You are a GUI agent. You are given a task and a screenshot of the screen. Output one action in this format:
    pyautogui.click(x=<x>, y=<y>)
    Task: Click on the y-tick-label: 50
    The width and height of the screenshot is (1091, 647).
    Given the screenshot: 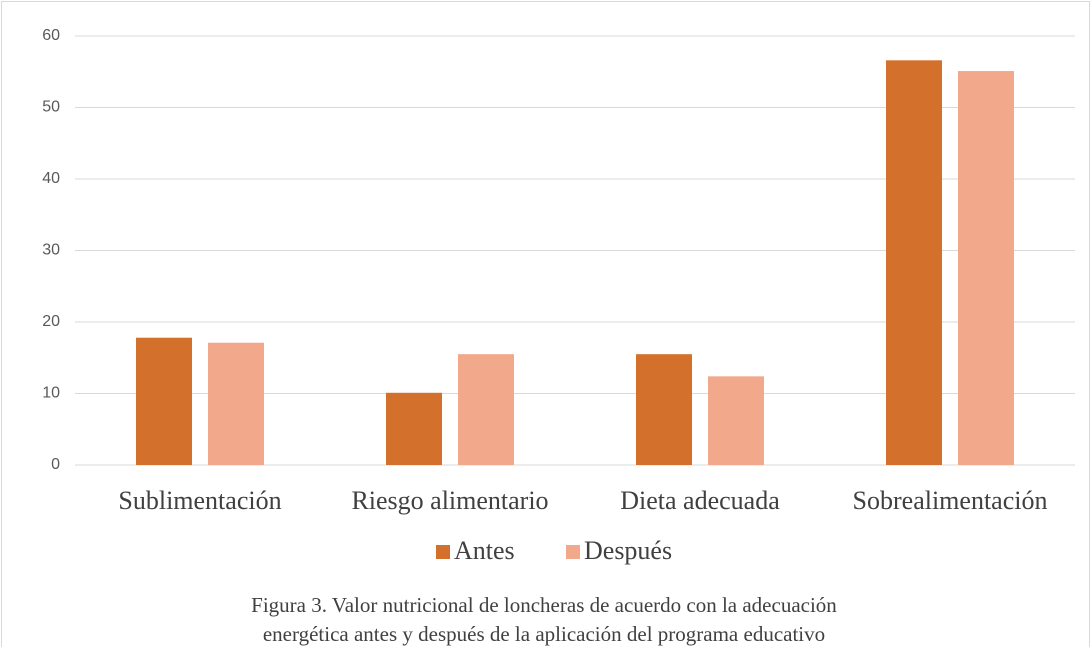 What is the action you would take?
    pyautogui.click(x=51, y=107)
    